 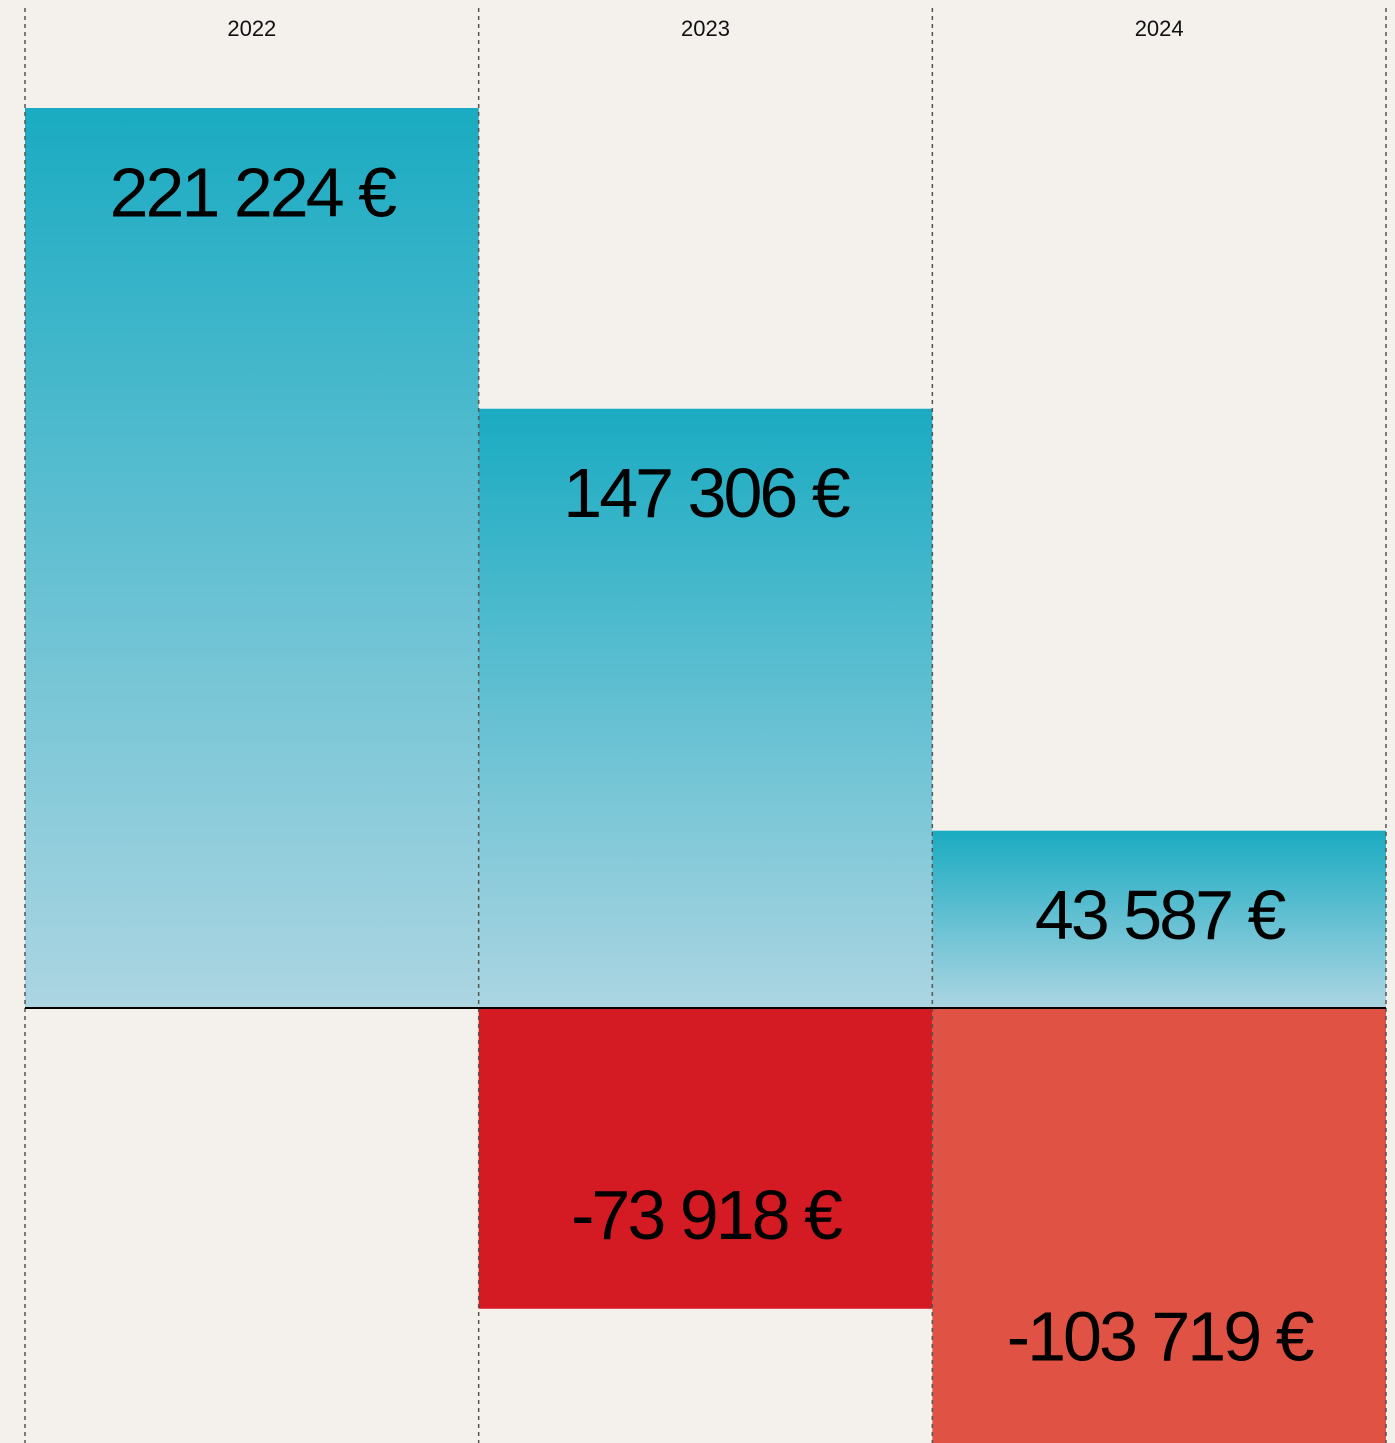 I want to click on value-label: 43 587 €, so click(x=1160, y=915).